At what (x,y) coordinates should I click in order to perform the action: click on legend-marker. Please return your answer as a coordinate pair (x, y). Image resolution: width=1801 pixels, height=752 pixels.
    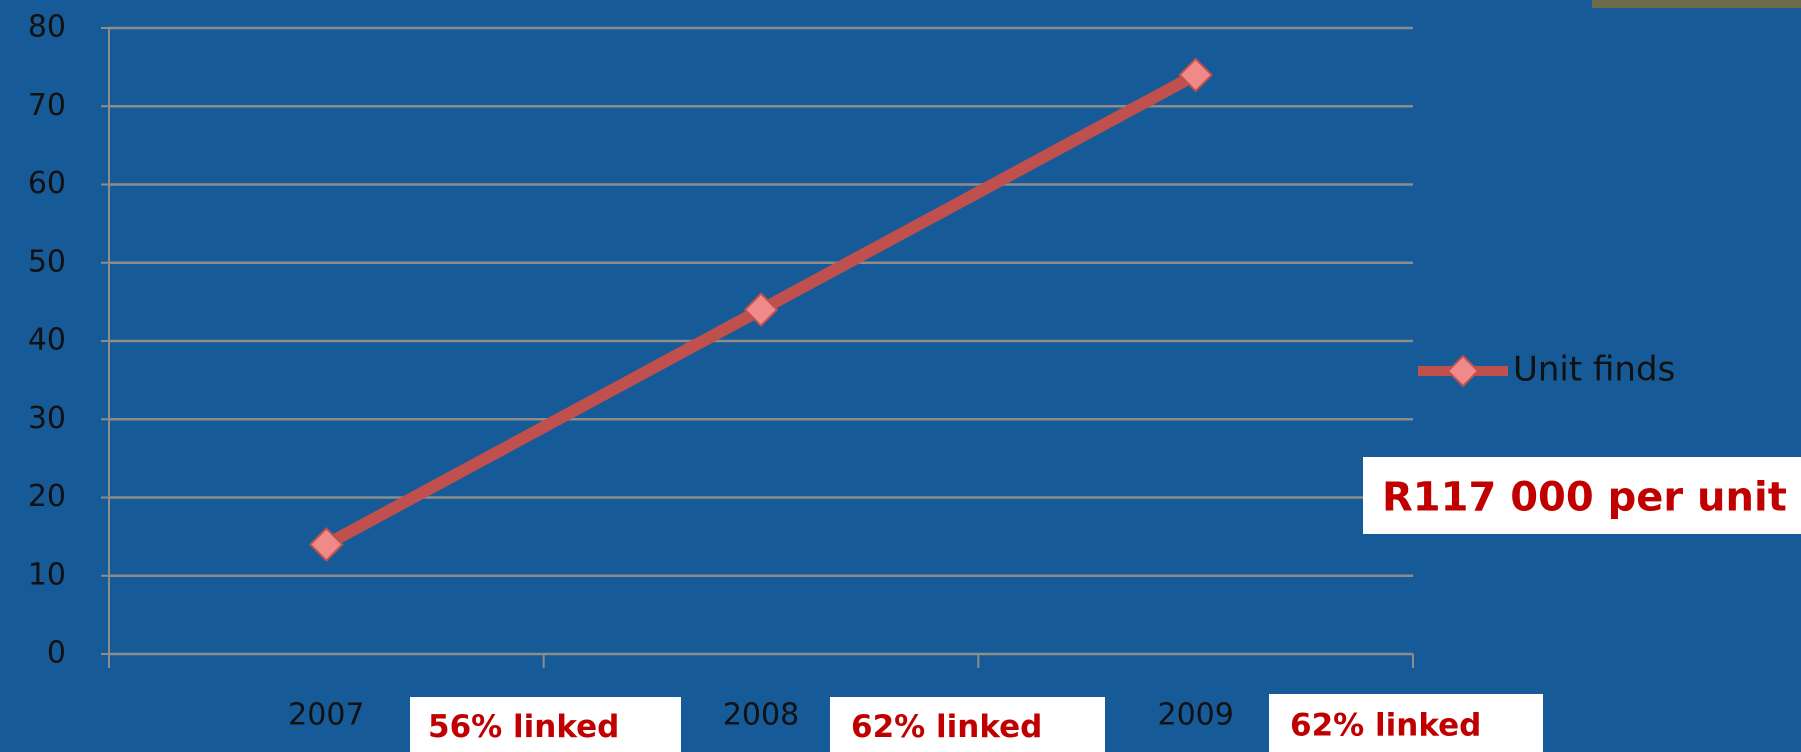
    Looking at the image, I should click on (1463, 371).